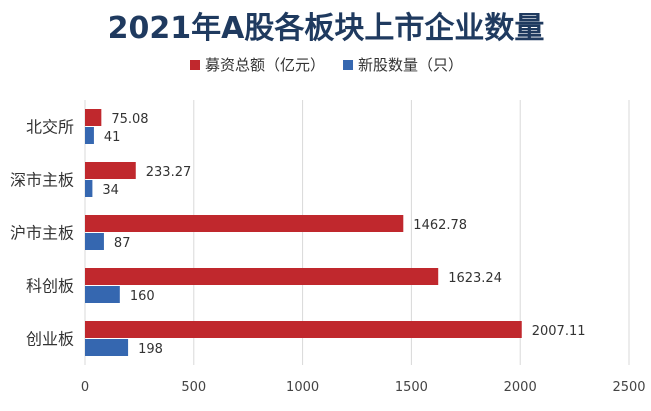  Describe the element at coordinates (42, 233) in the screenshot. I see `category-label-2: 沪市主板` at that location.